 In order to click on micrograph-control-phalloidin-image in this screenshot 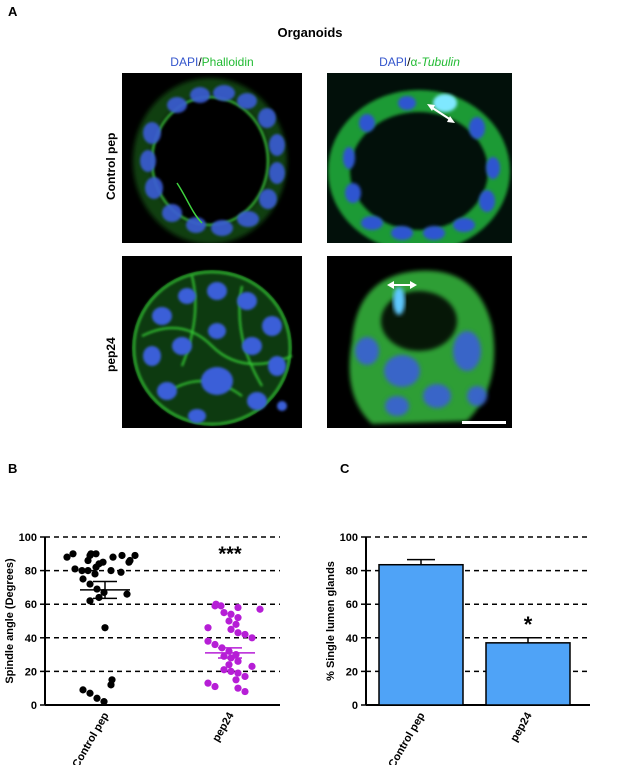, I will do `click(210, 160)`.